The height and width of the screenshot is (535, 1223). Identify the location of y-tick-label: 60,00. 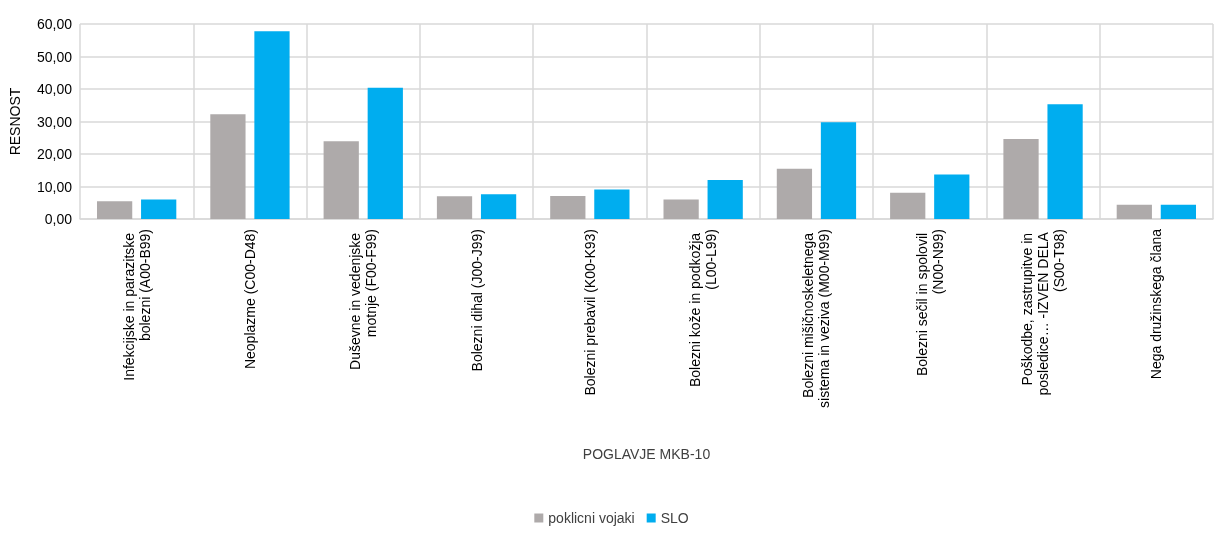
(54, 24).